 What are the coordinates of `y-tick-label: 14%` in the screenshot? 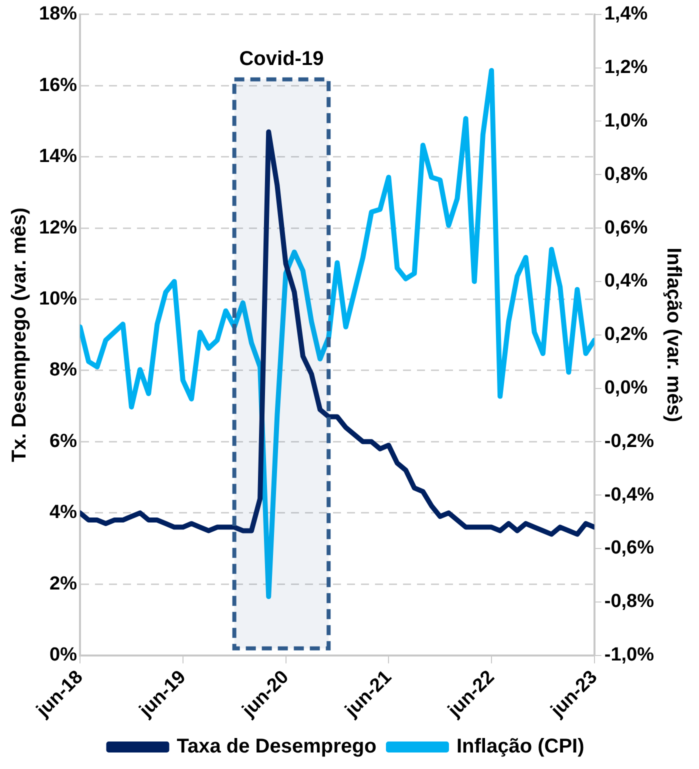 It's located at (58, 157).